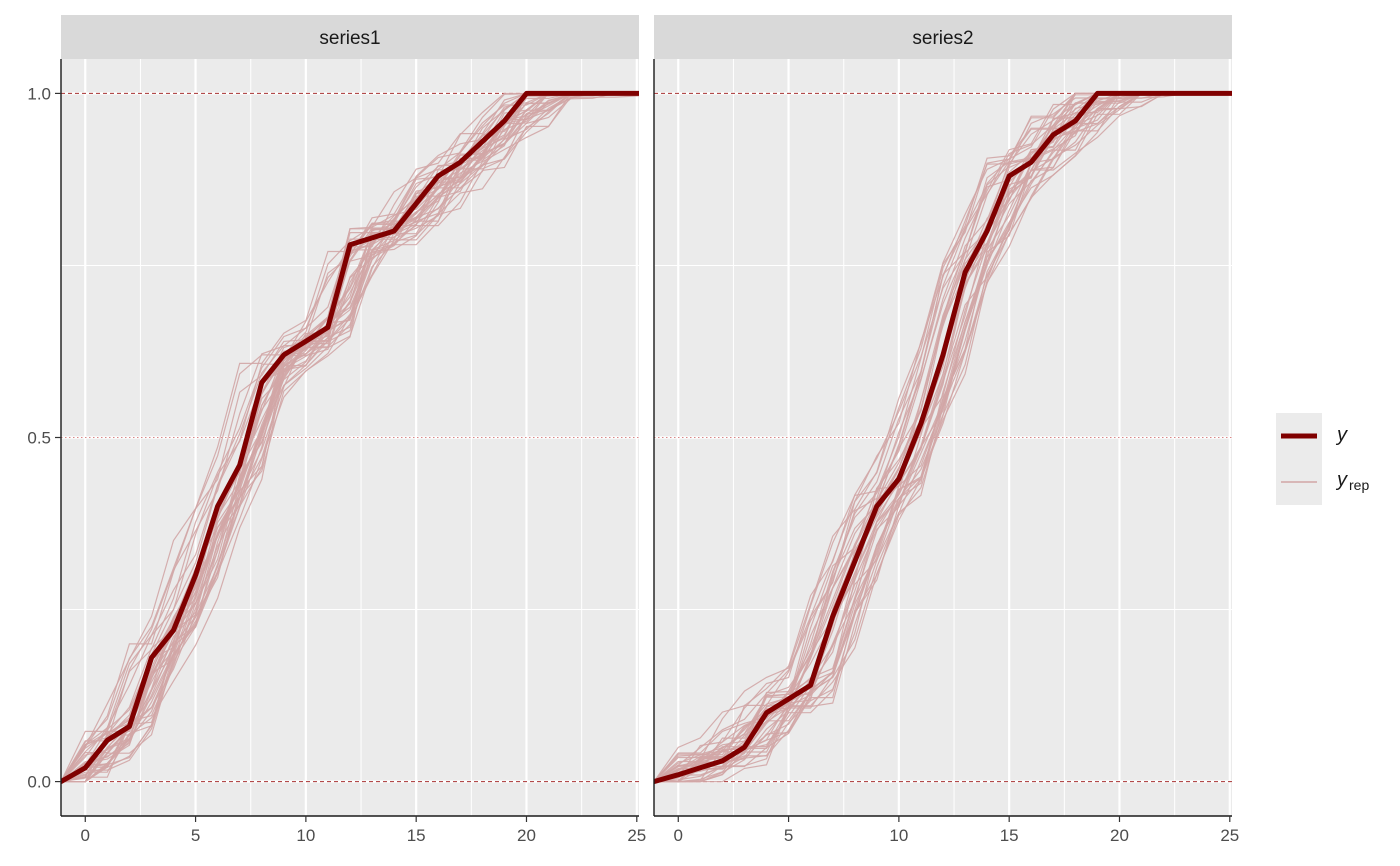 The width and height of the screenshot is (1400, 866). I want to click on legend-label-yrep-sub: rep, so click(1359, 485).